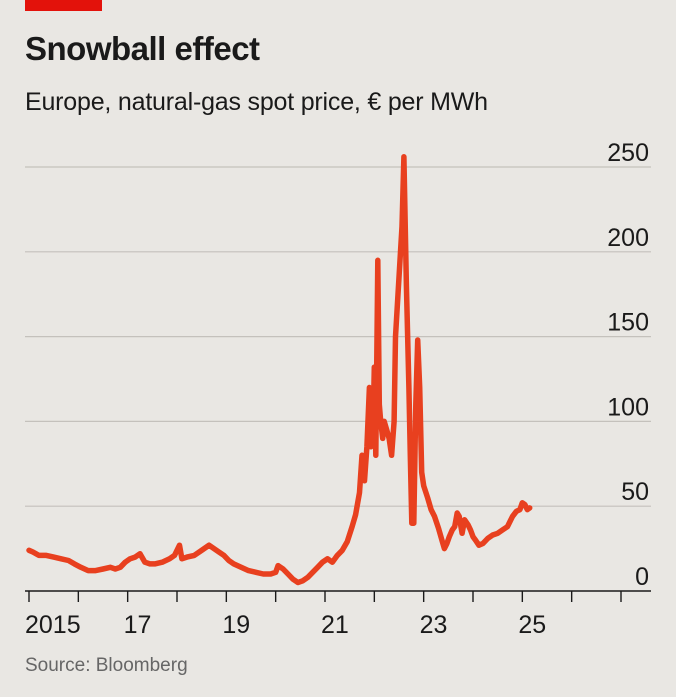 Image resolution: width=676 pixels, height=697 pixels. What do you see at coordinates (53, 625) in the screenshot?
I see `x-tick-label: 2015` at bounding box center [53, 625].